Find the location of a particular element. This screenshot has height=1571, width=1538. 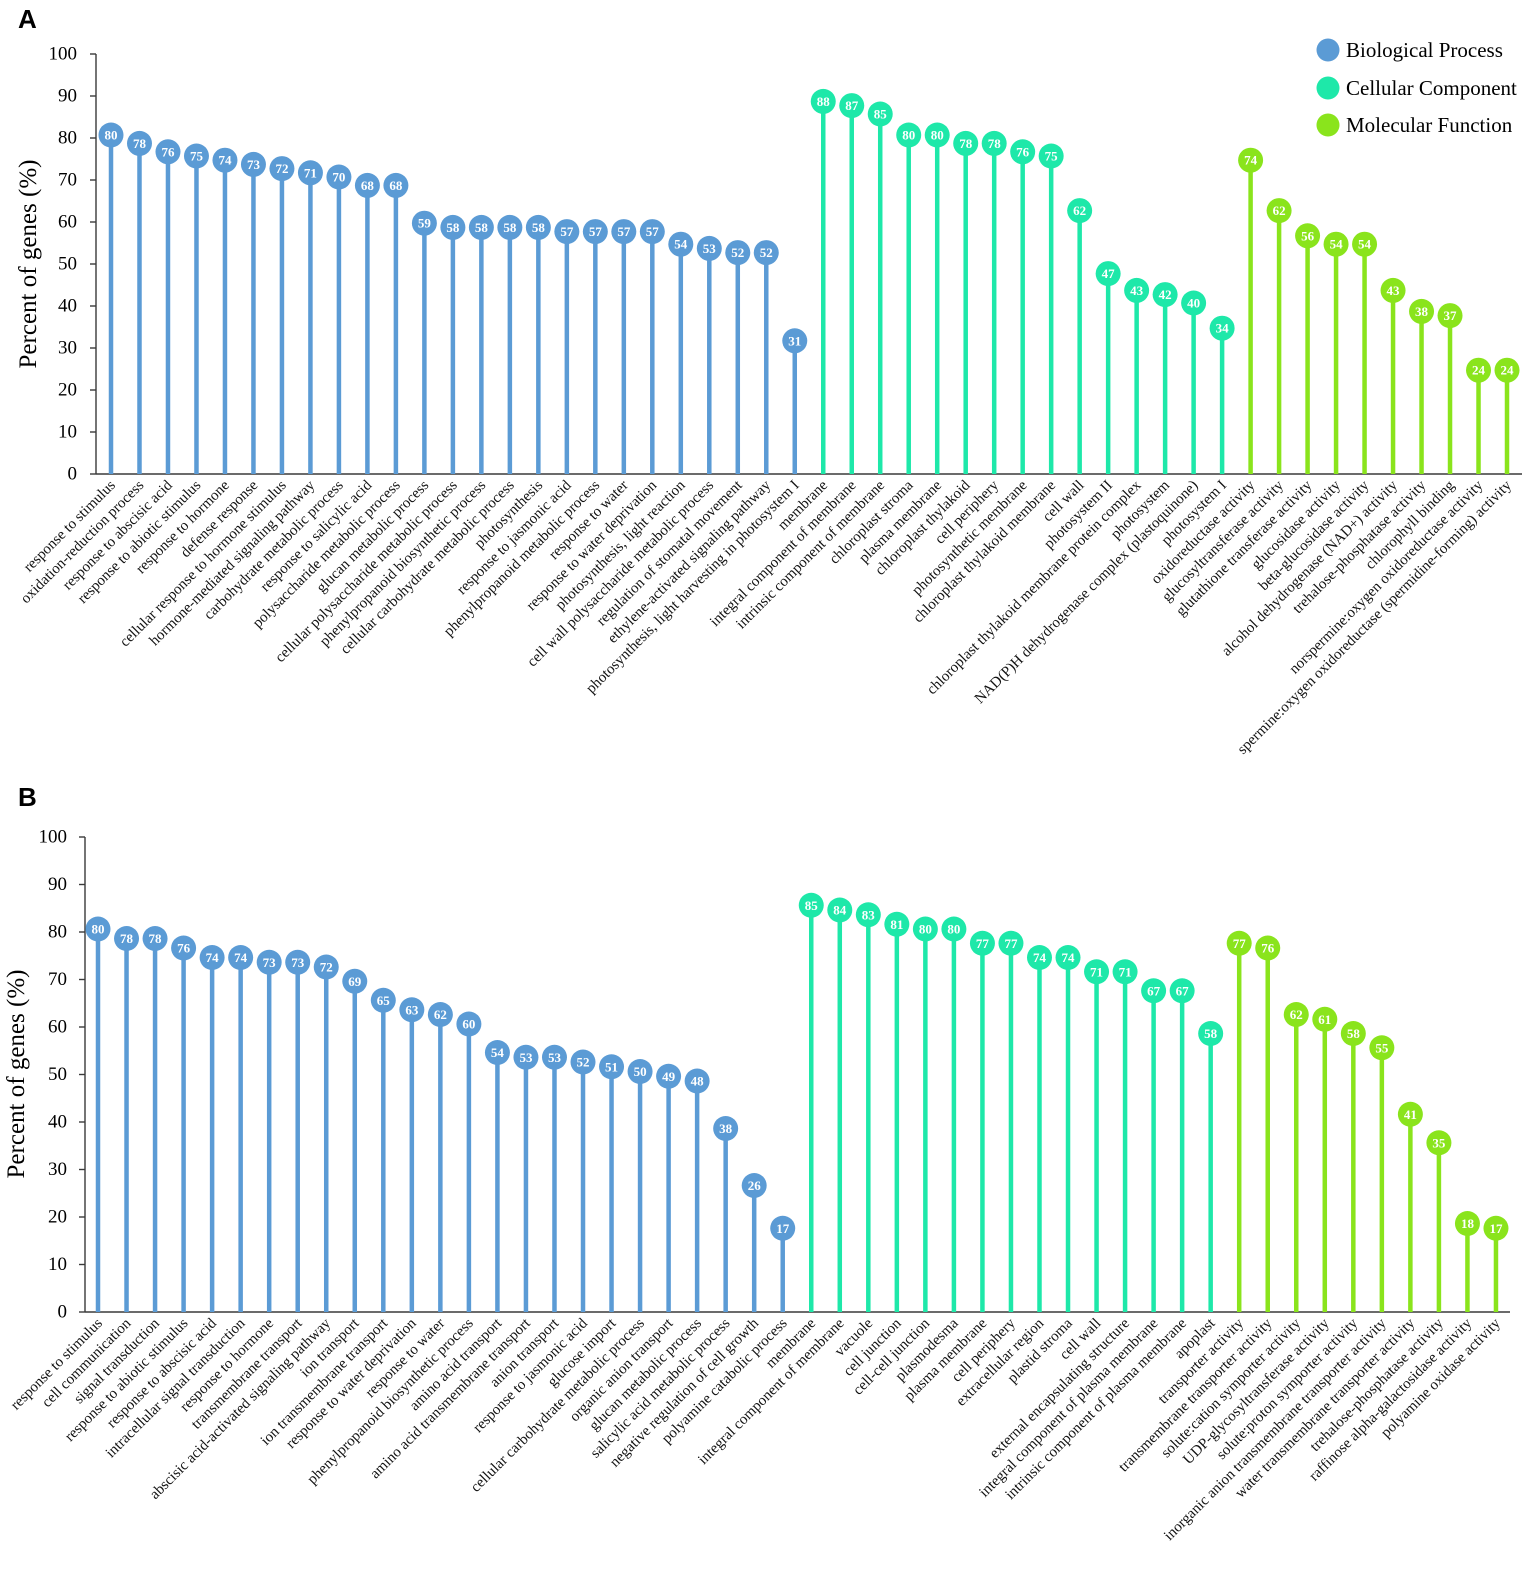

y-tick-label: 20 is located at coordinates (67, 390).